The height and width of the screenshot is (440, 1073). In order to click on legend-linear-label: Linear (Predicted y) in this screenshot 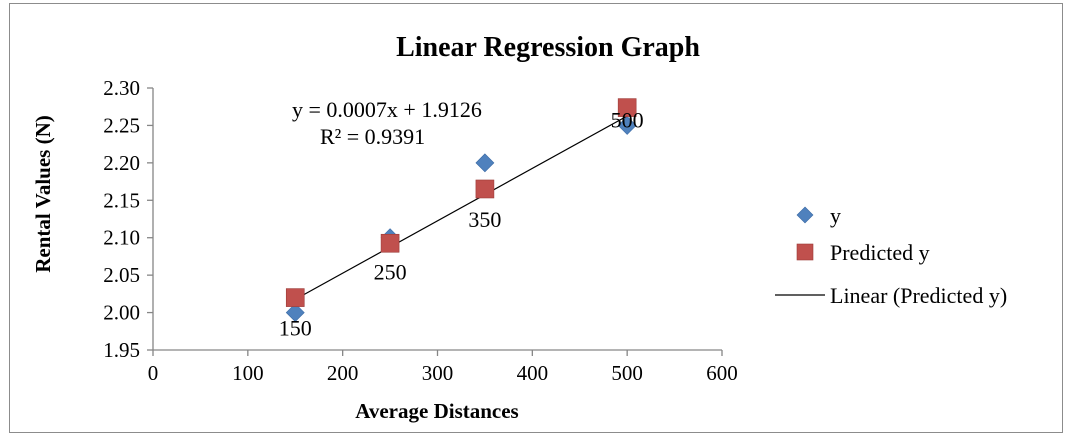, I will do `click(918, 295)`.